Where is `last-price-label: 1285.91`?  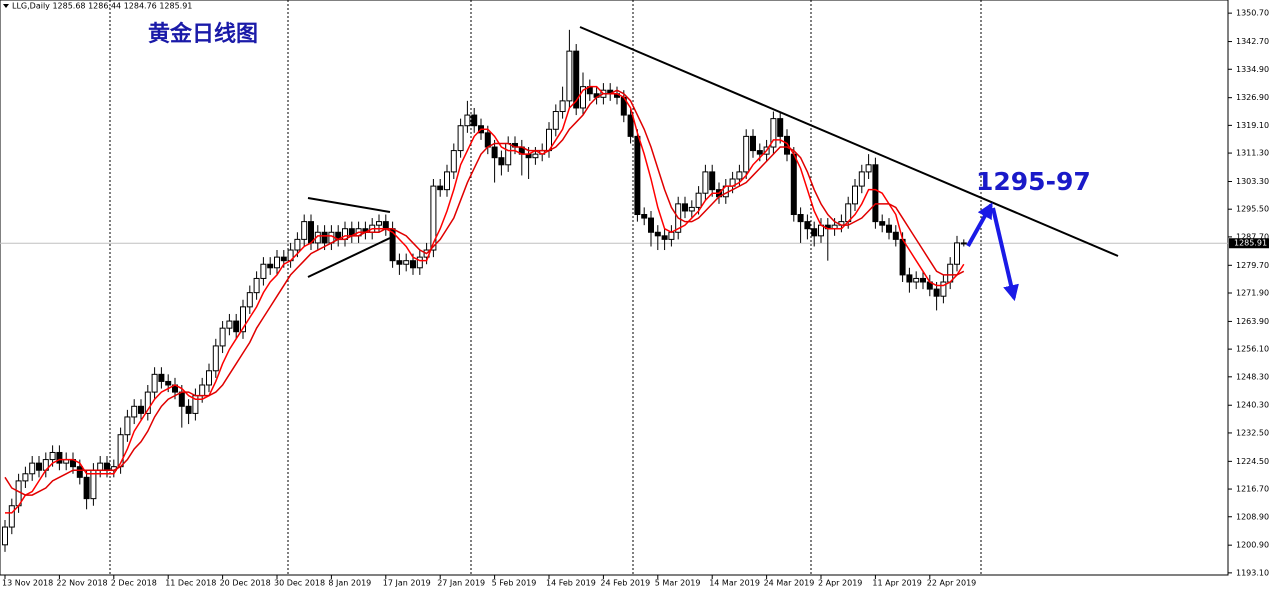
last-price-label: 1285.91 is located at coordinates (1250, 243).